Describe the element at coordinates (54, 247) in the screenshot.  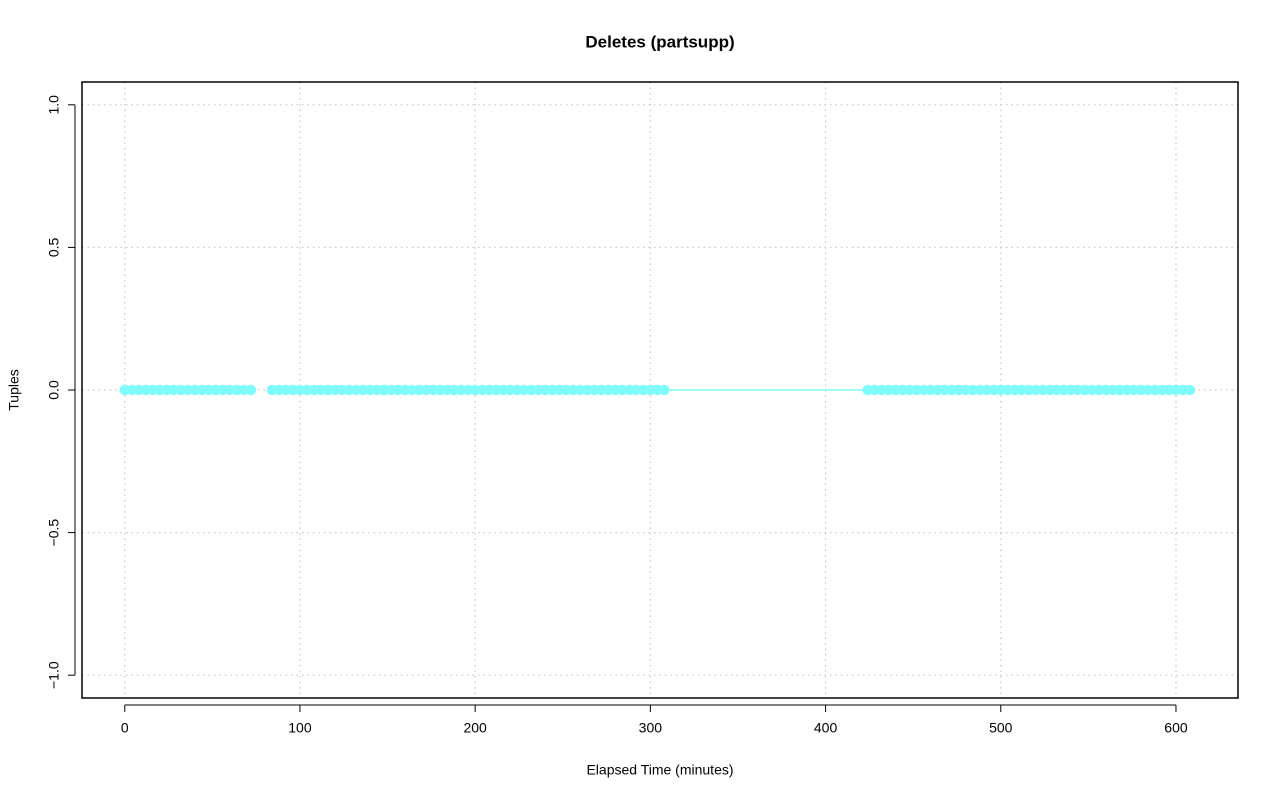
I see `y-tick-label: 0.5` at that location.